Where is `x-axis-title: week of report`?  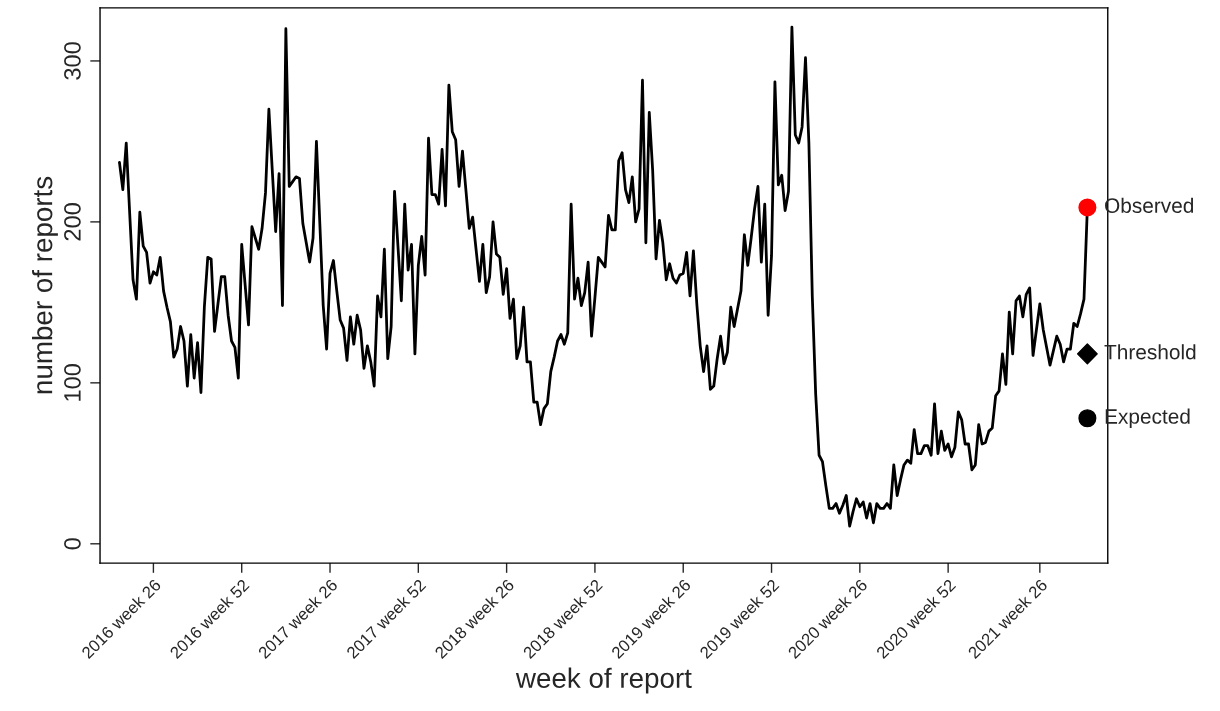 x-axis-title: week of report is located at coordinates (603, 680).